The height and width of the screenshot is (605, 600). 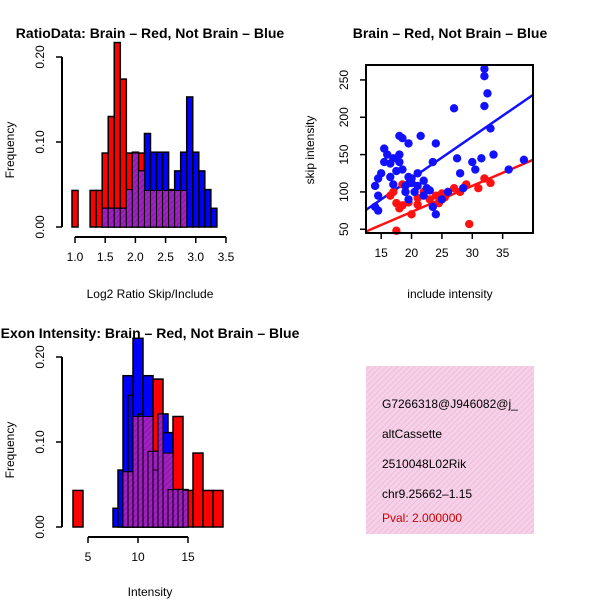 I want to click on scatter-points, so click(x=449, y=149).